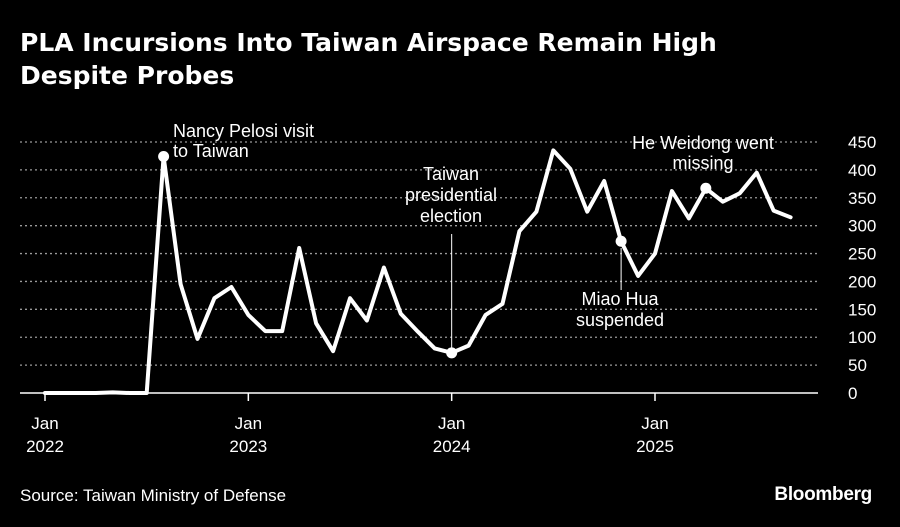  I want to click on y-tick-label: 450, so click(862, 142).